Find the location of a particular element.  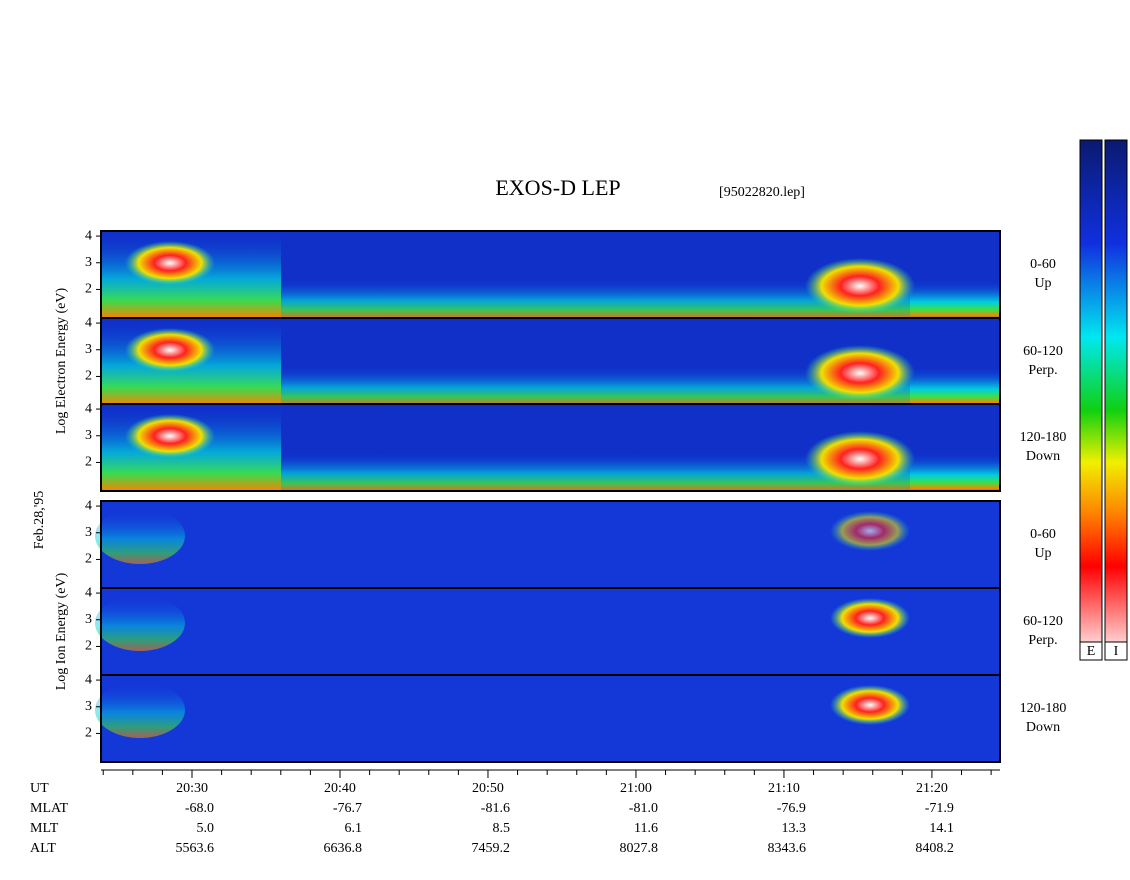

row-value: 8343.6 is located at coordinates (786, 848).